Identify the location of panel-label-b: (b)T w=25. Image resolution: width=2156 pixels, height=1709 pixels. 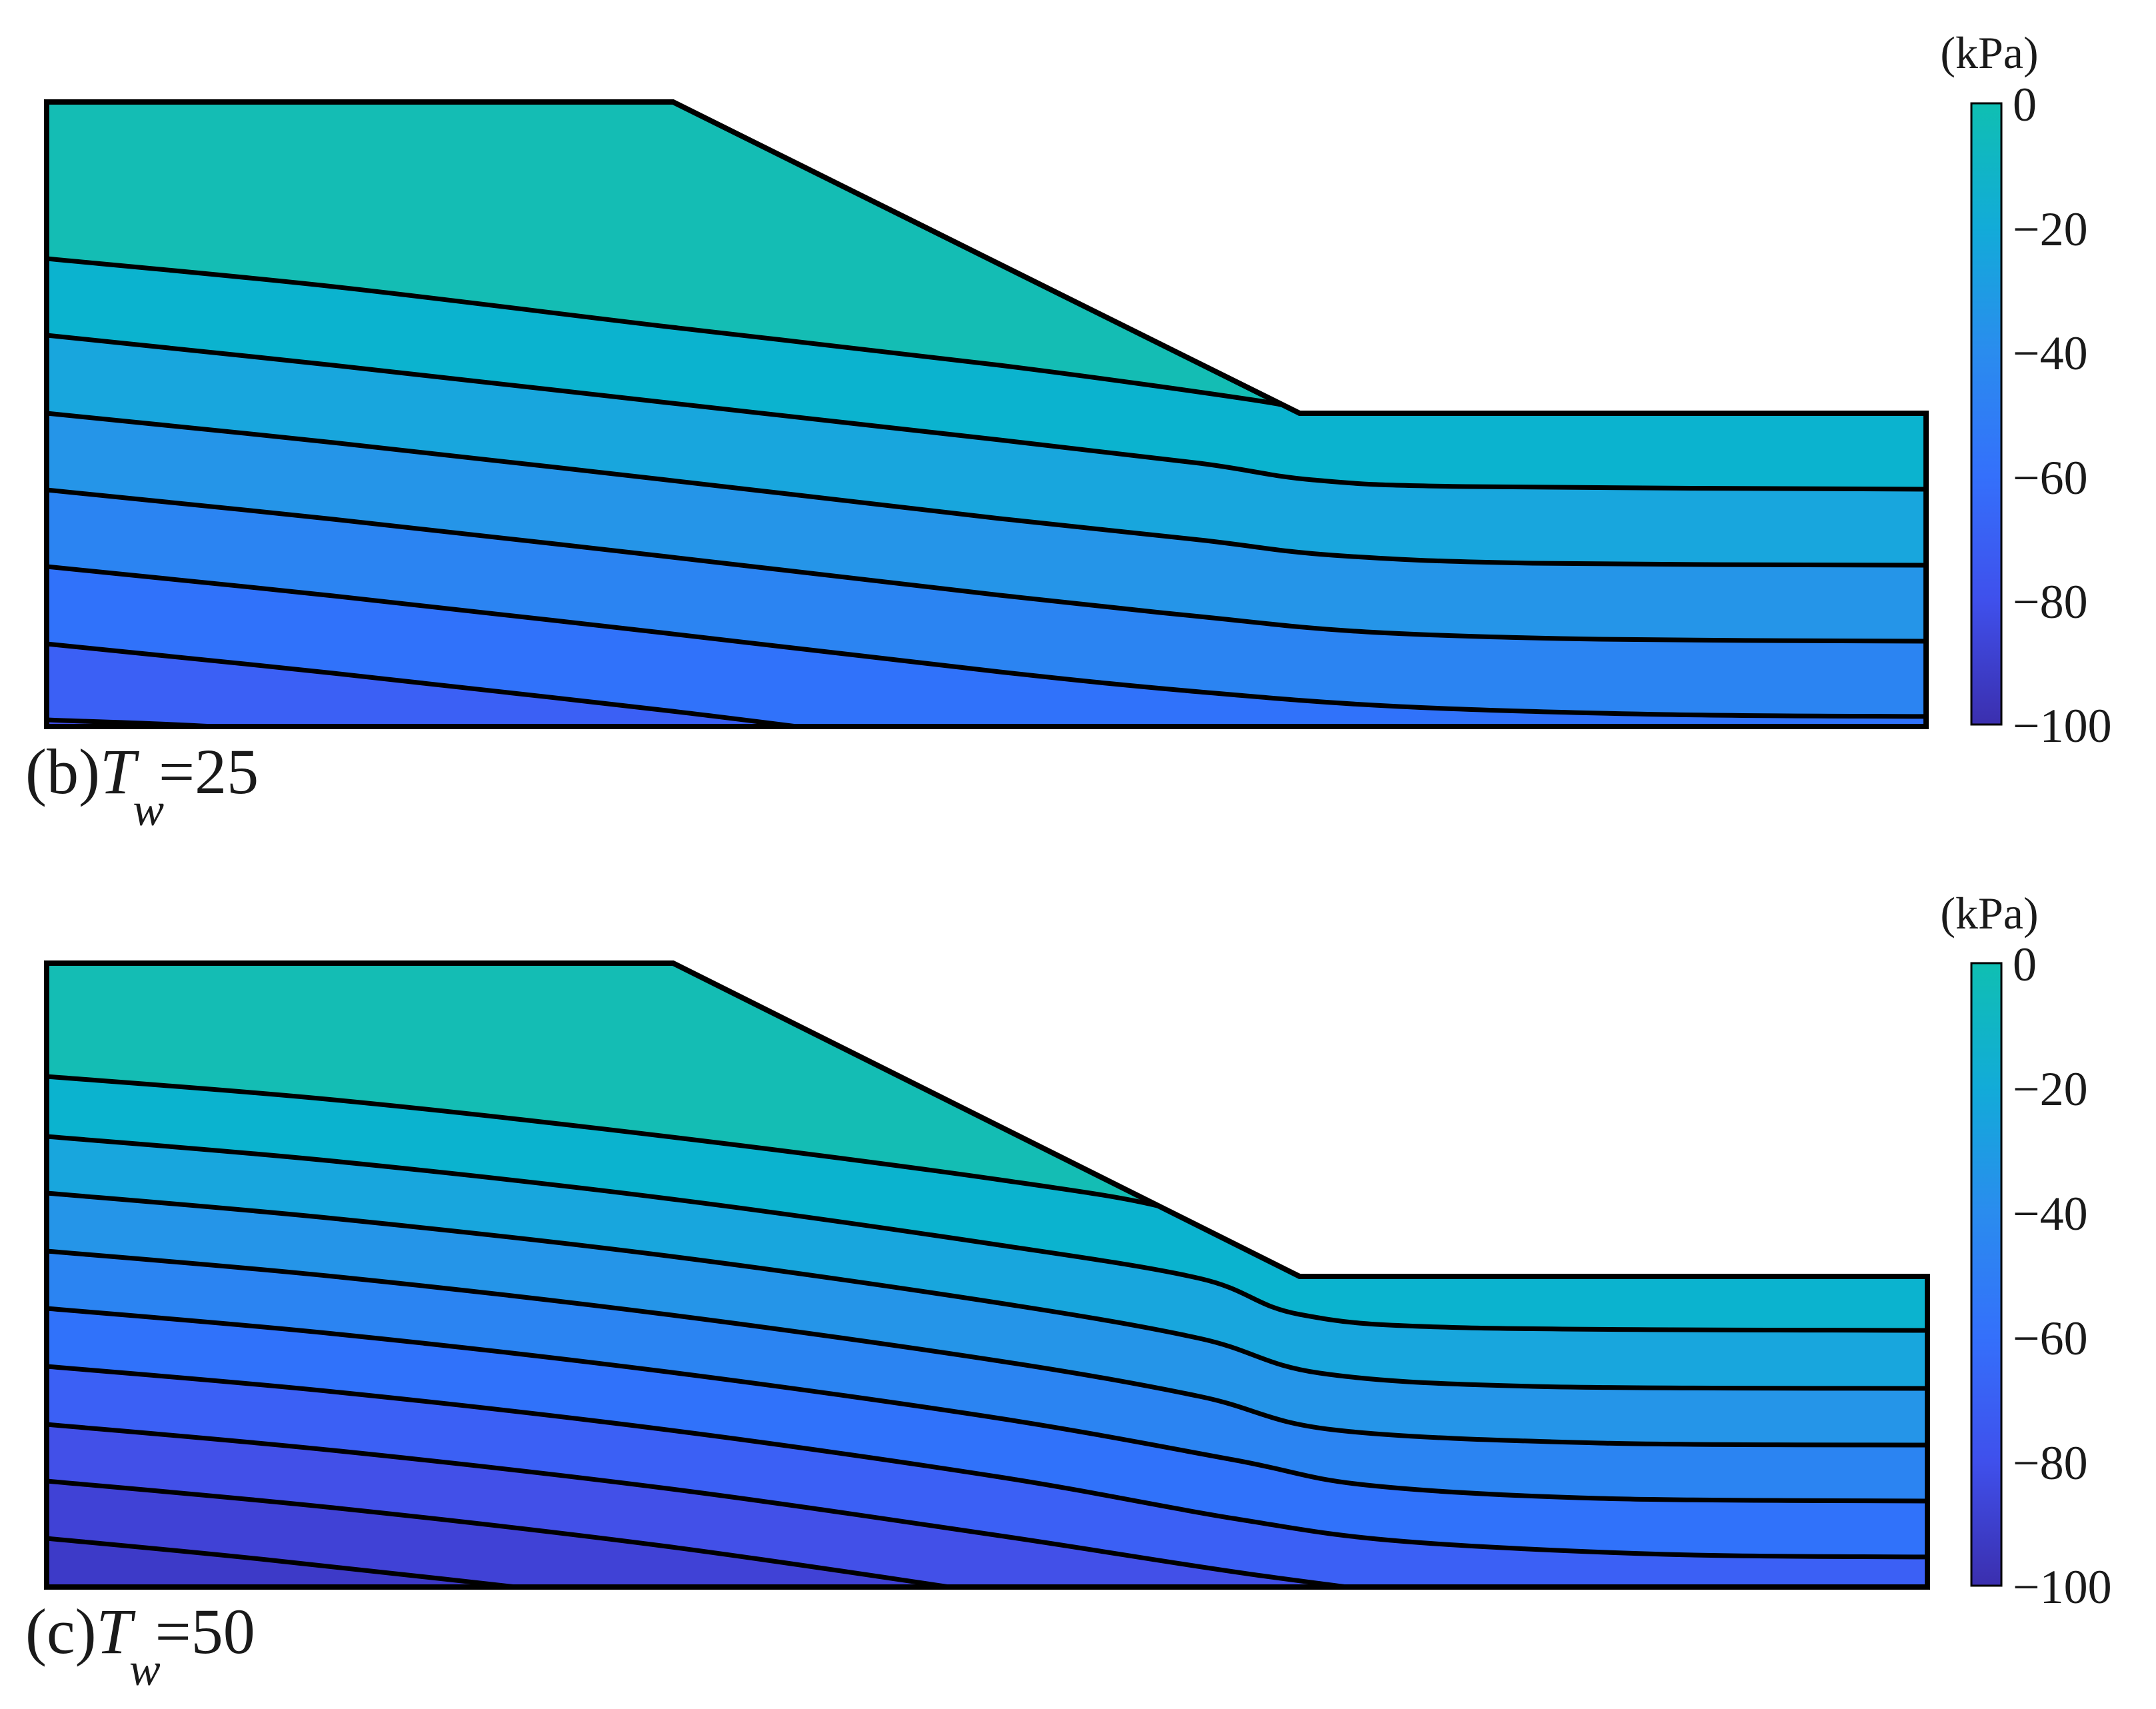
(142, 786).